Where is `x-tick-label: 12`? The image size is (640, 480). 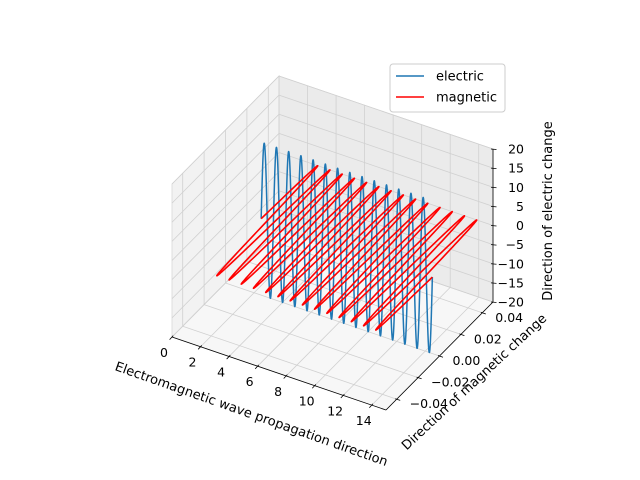
x-tick-label: 12 is located at coordinates (335, 410).